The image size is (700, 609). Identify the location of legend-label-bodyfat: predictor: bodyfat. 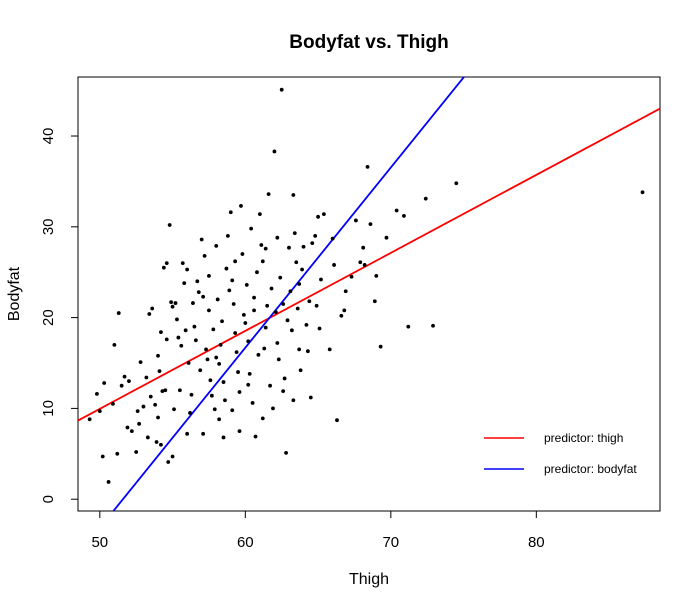
(590, 469).